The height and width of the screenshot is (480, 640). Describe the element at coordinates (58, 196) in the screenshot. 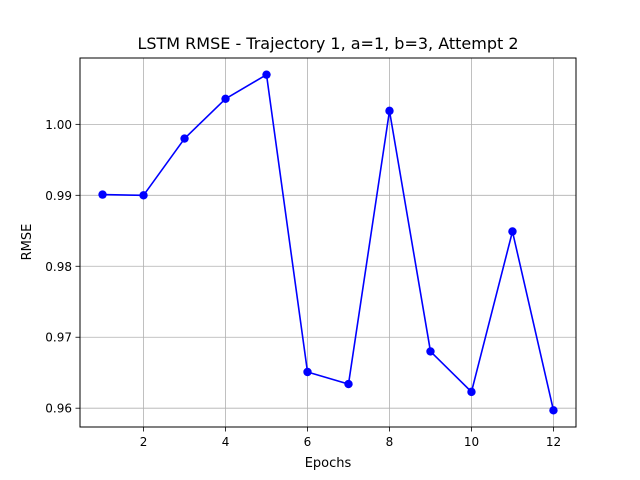

I see `y-tick-label: 0.99` at that location.